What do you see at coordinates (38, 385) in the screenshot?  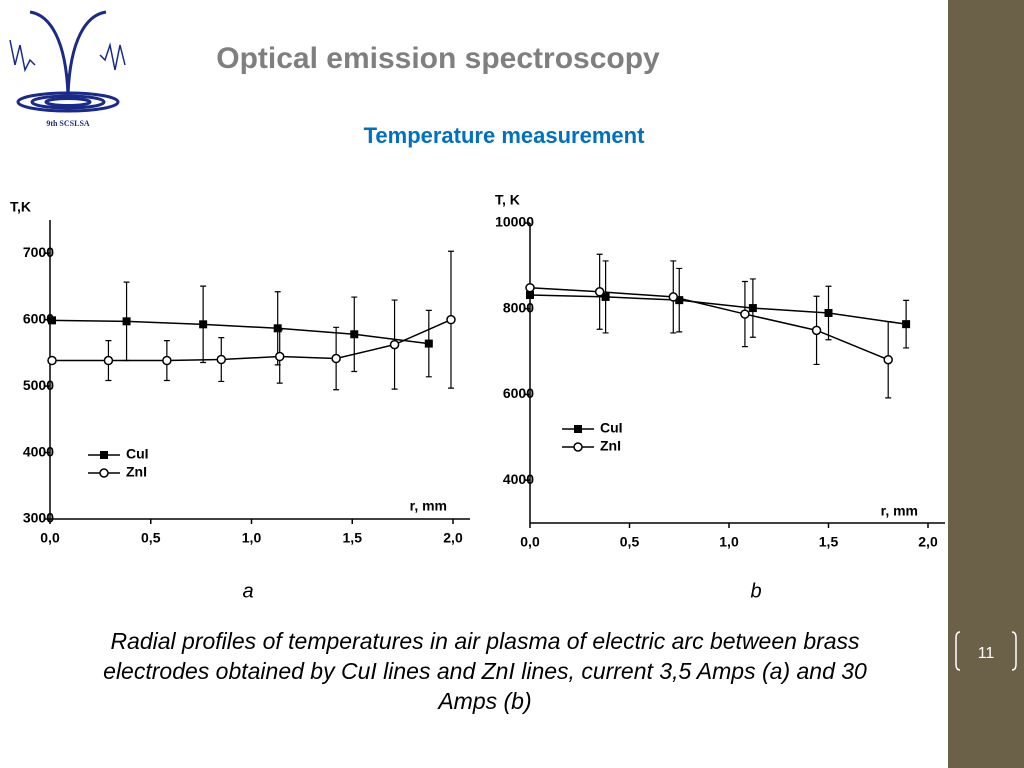 I see `y-tick-label: 5000` at bounding box center [38, 385].